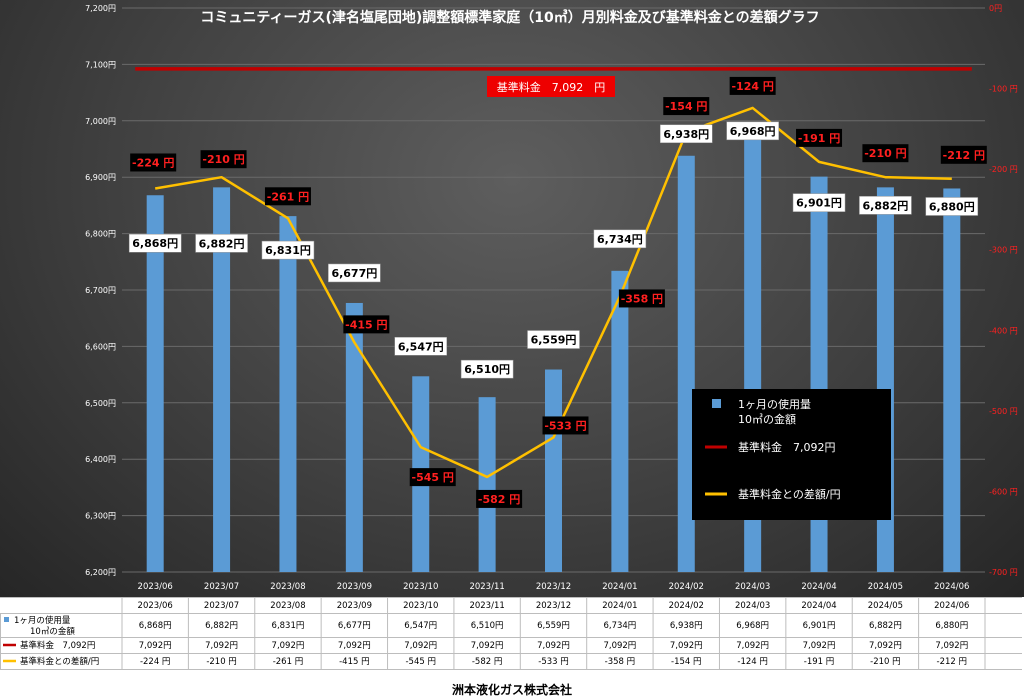  Describe the element at coordinates (288, 662) in the screenshot. I see `table-cell: -261 円` at that location.